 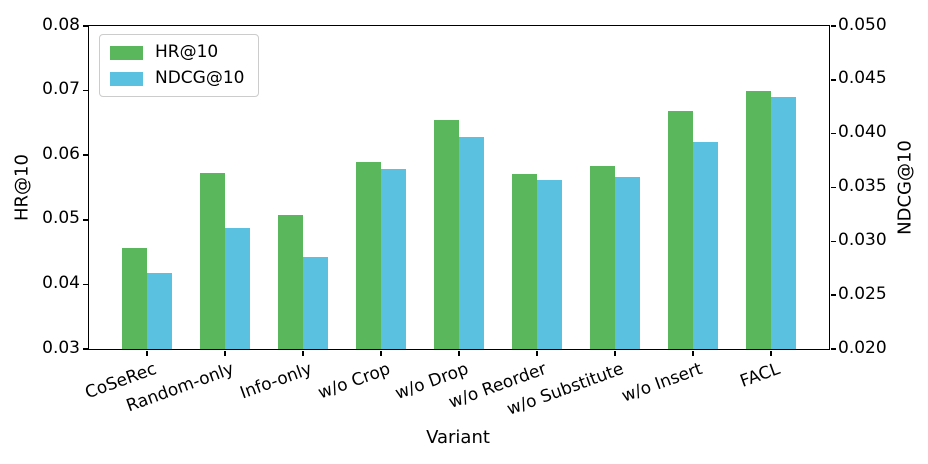 I want to click on right-ytick-label-0: 0.020, so click(x=862, y=347).